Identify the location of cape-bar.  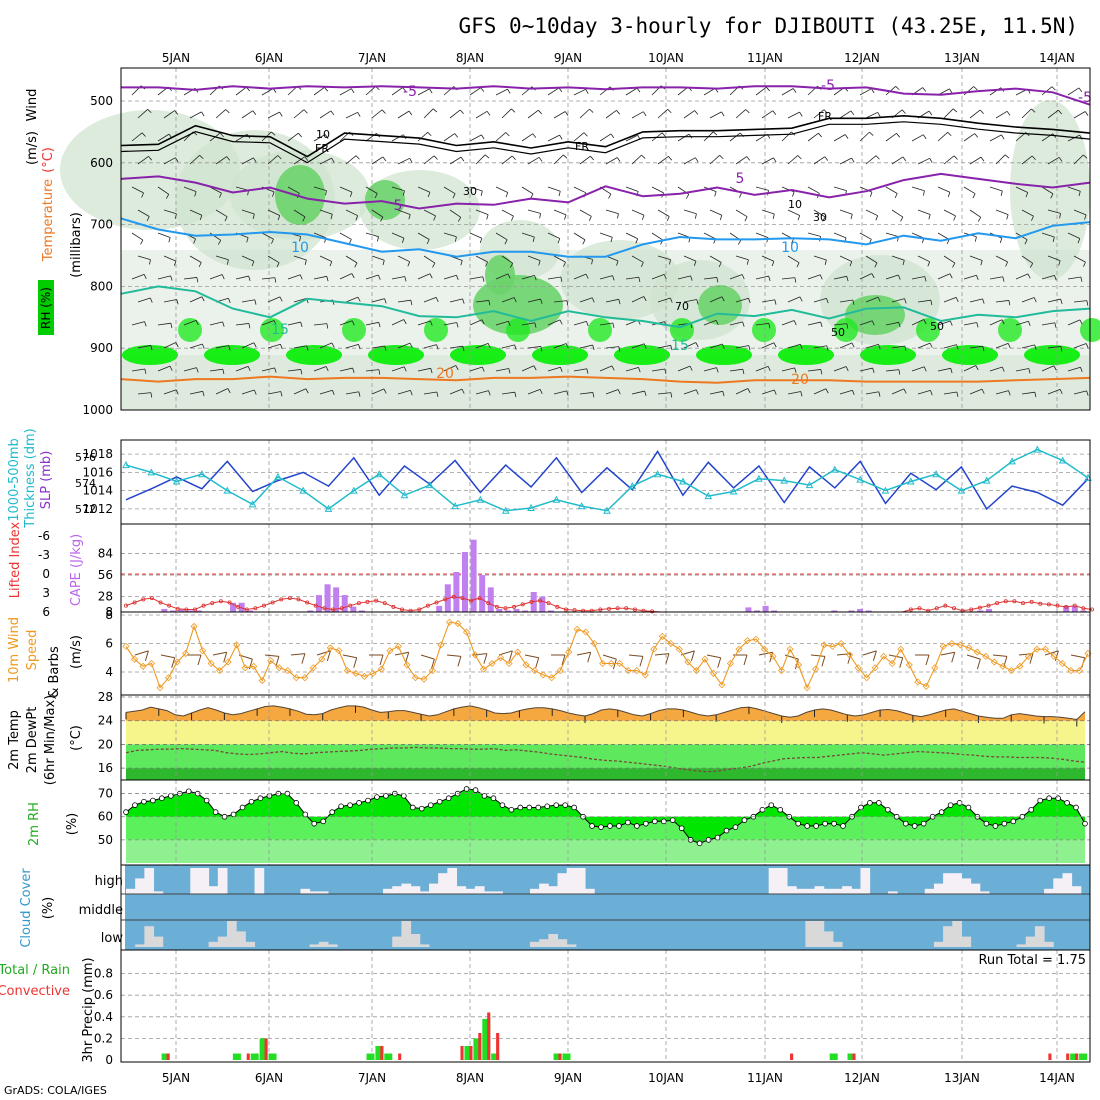
(190, 611).